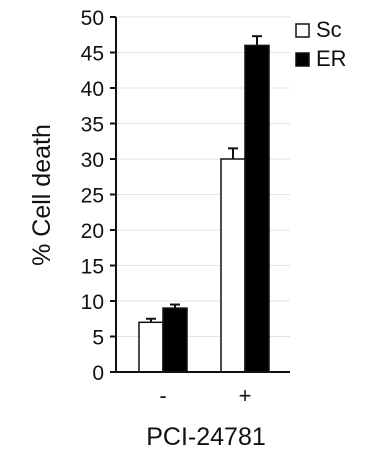 The height and width of the screenshot is (453, 366). I want to click on x-ticks: - +, so click(205, 395).